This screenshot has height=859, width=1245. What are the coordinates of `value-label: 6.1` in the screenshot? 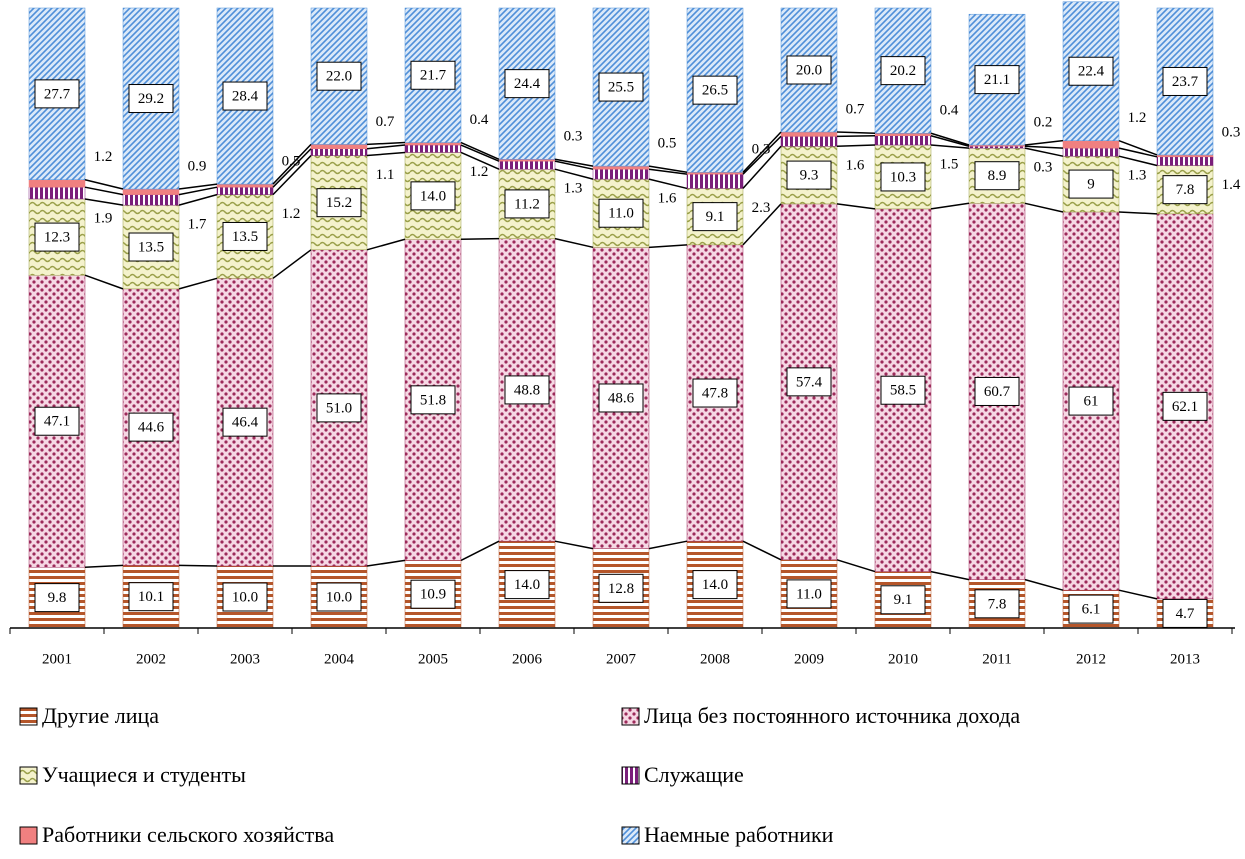 It's located at (1091, 610).